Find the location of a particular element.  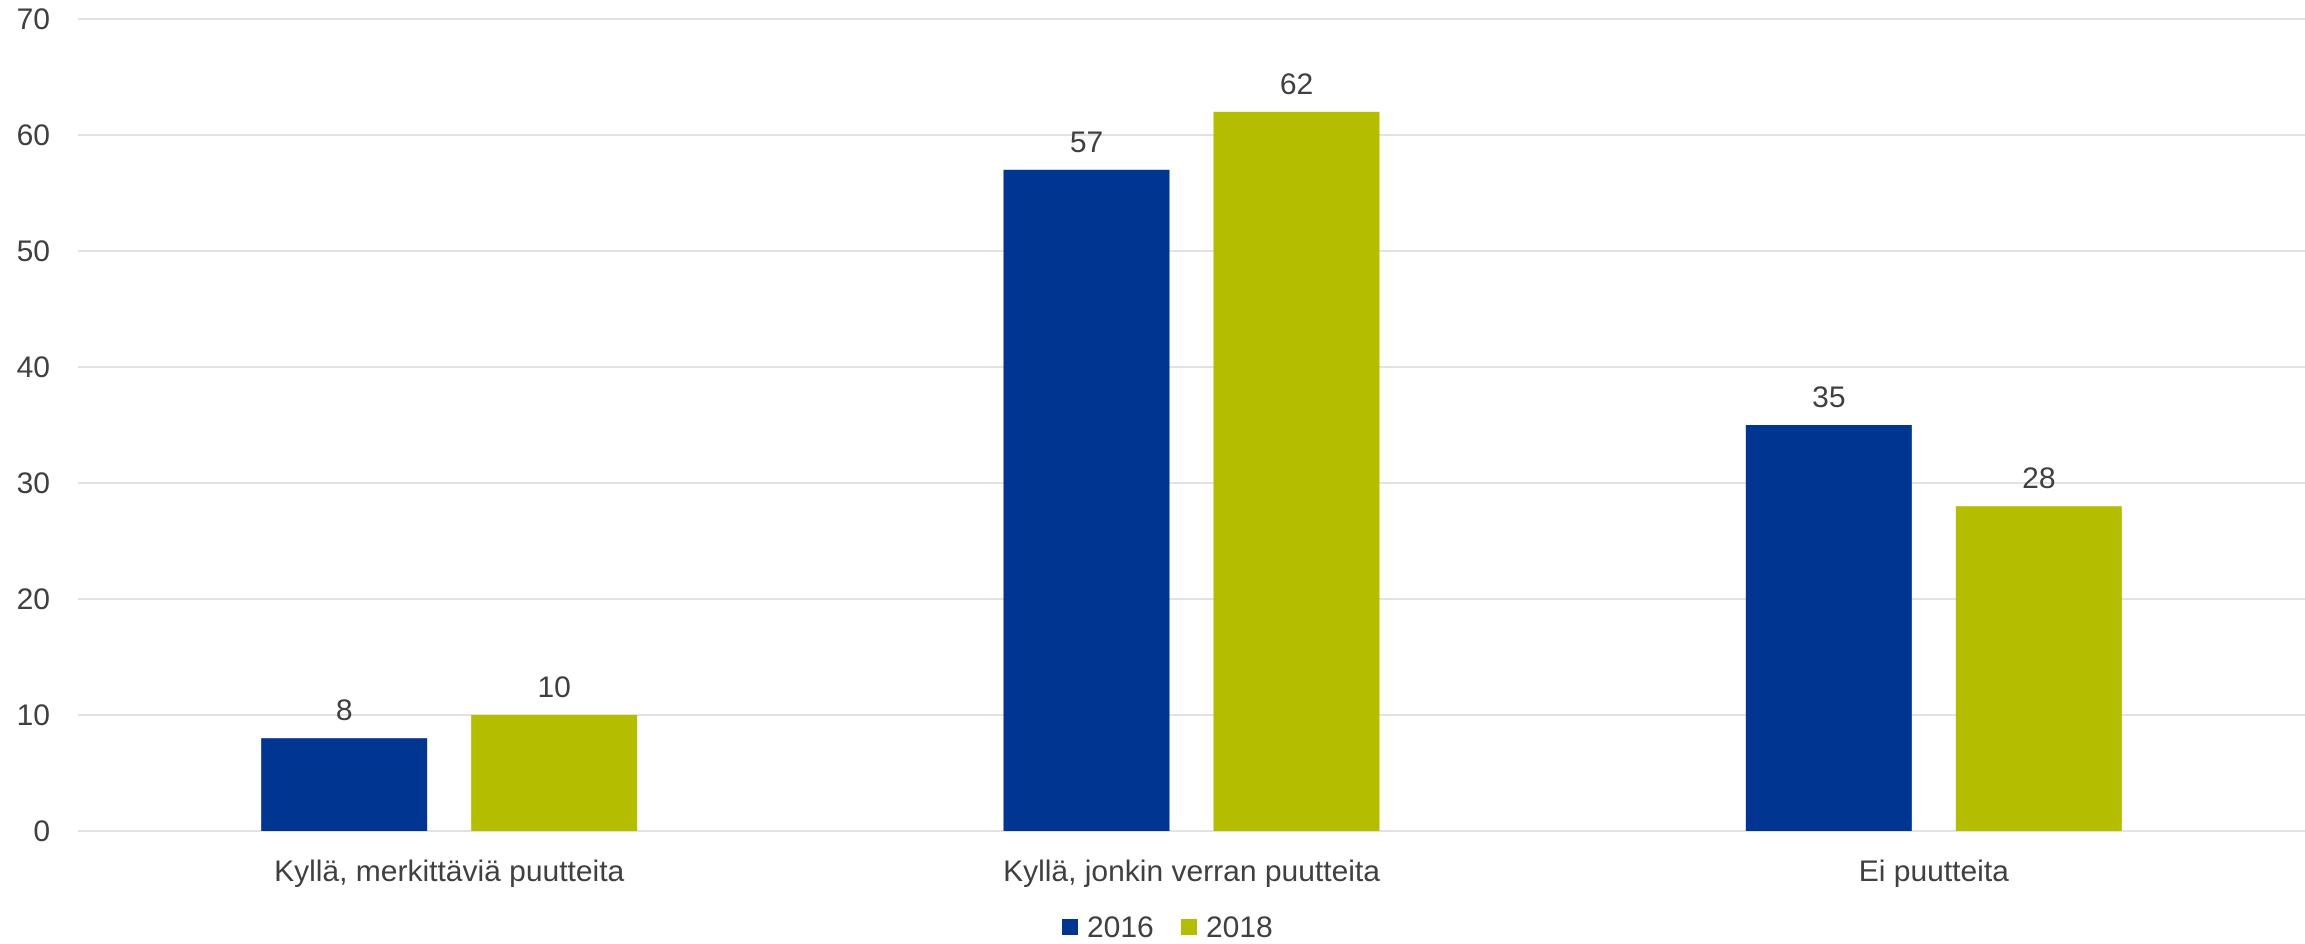

data-label: 57 is located at coordinates (1086, 142).